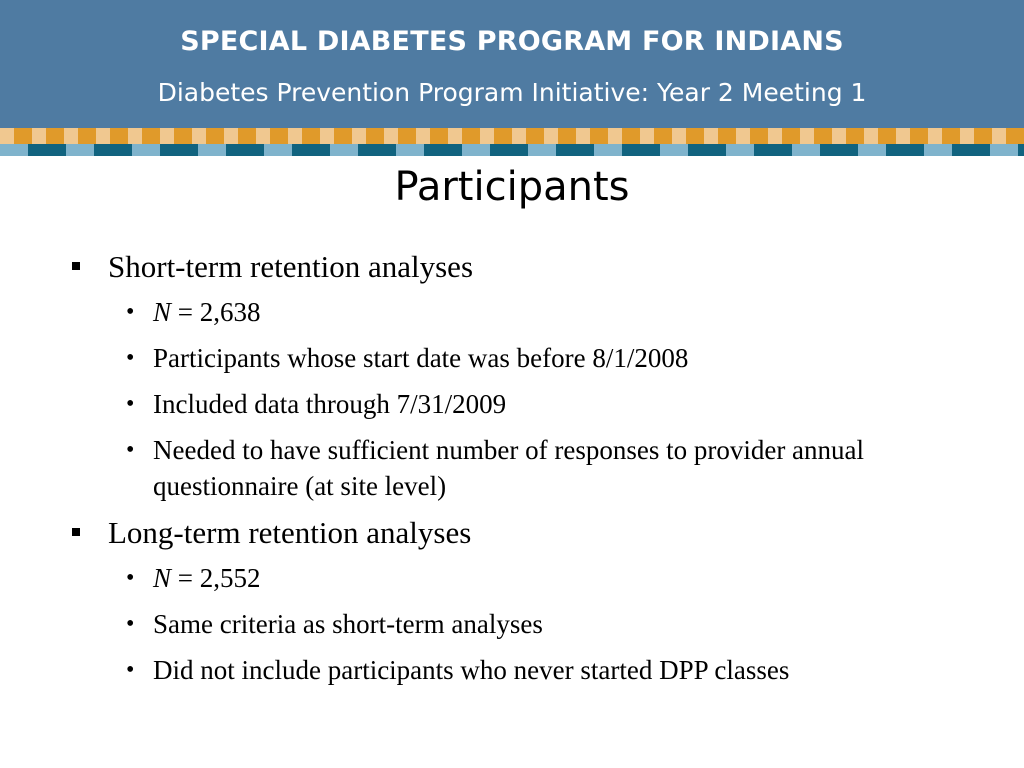  Describe the element at coordinates (216, 312) in the screenshot. I see `n-value: = 2,638` at that location.